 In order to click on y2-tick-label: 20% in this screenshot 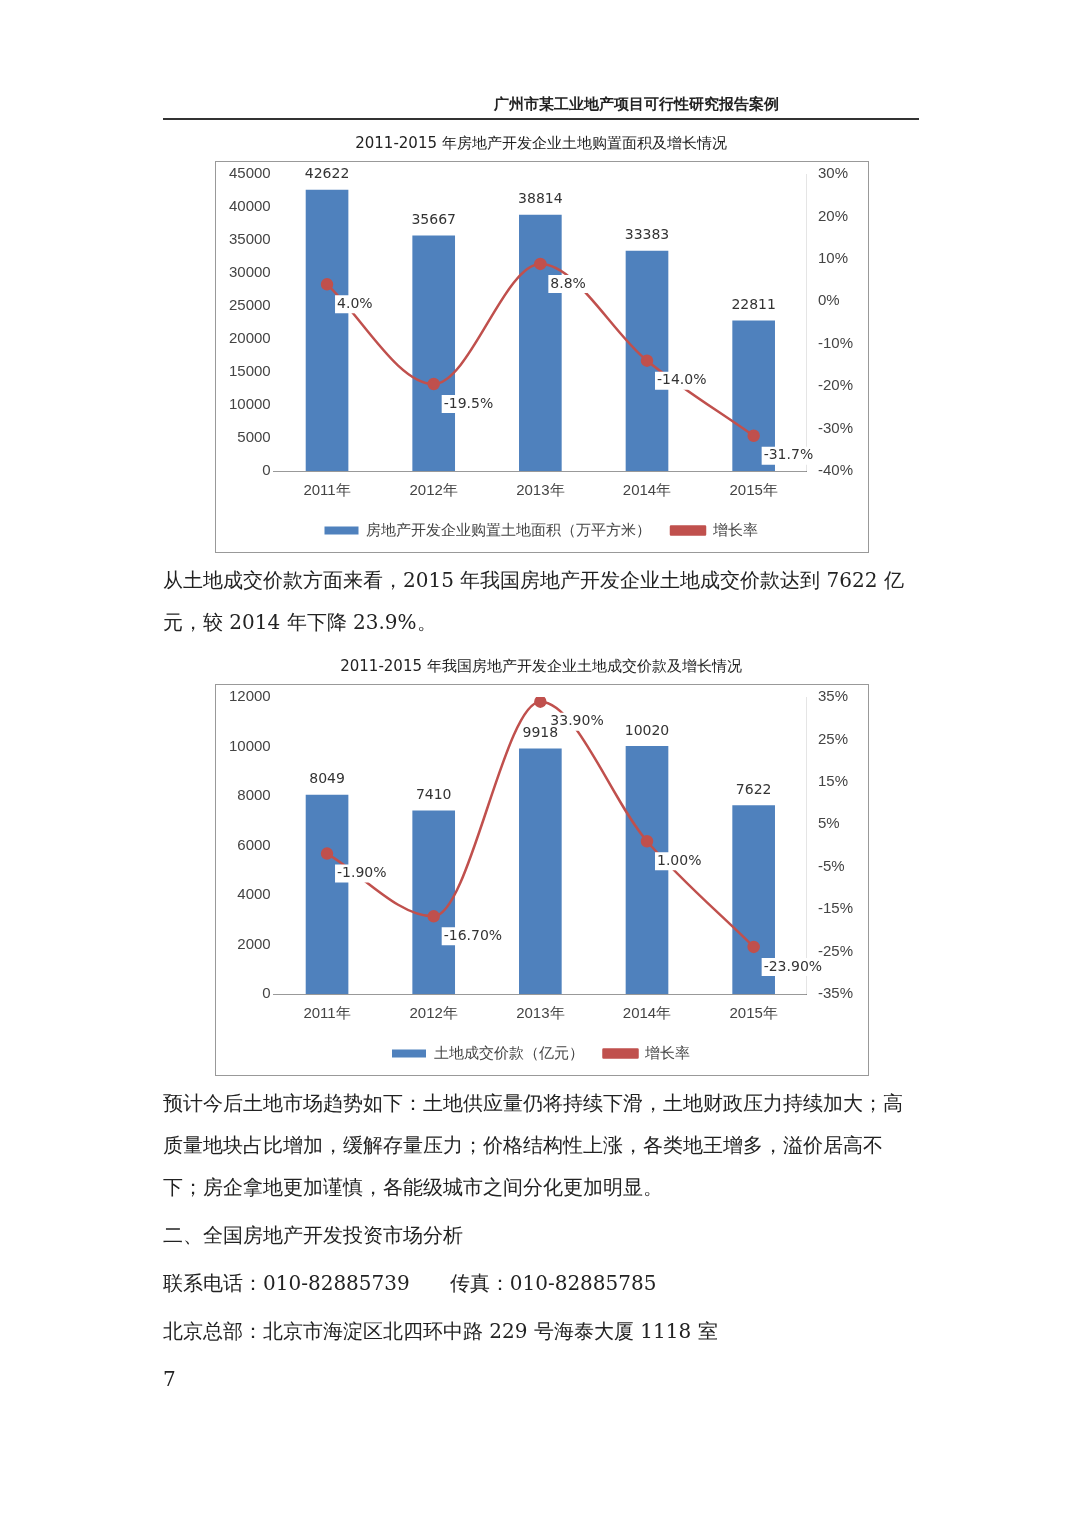, I will do `click(833, 215)`.